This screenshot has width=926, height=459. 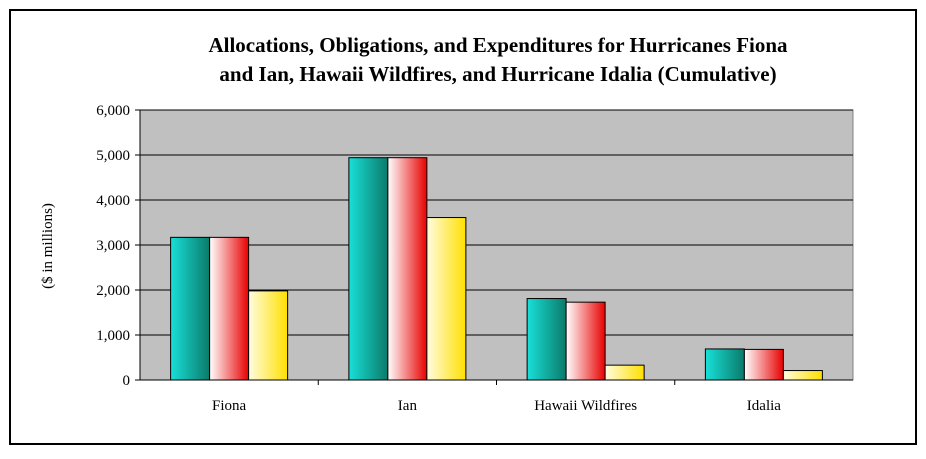 I want to click on y-axis-label: ($ in millions), so click(x=48, y=246).